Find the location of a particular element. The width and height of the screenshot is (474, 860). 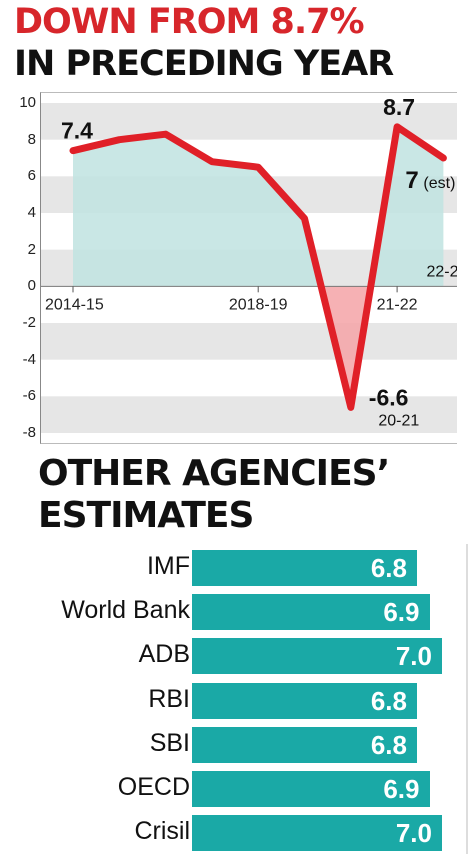

y-tick-label: 0 is located at coordinates (31, 286).